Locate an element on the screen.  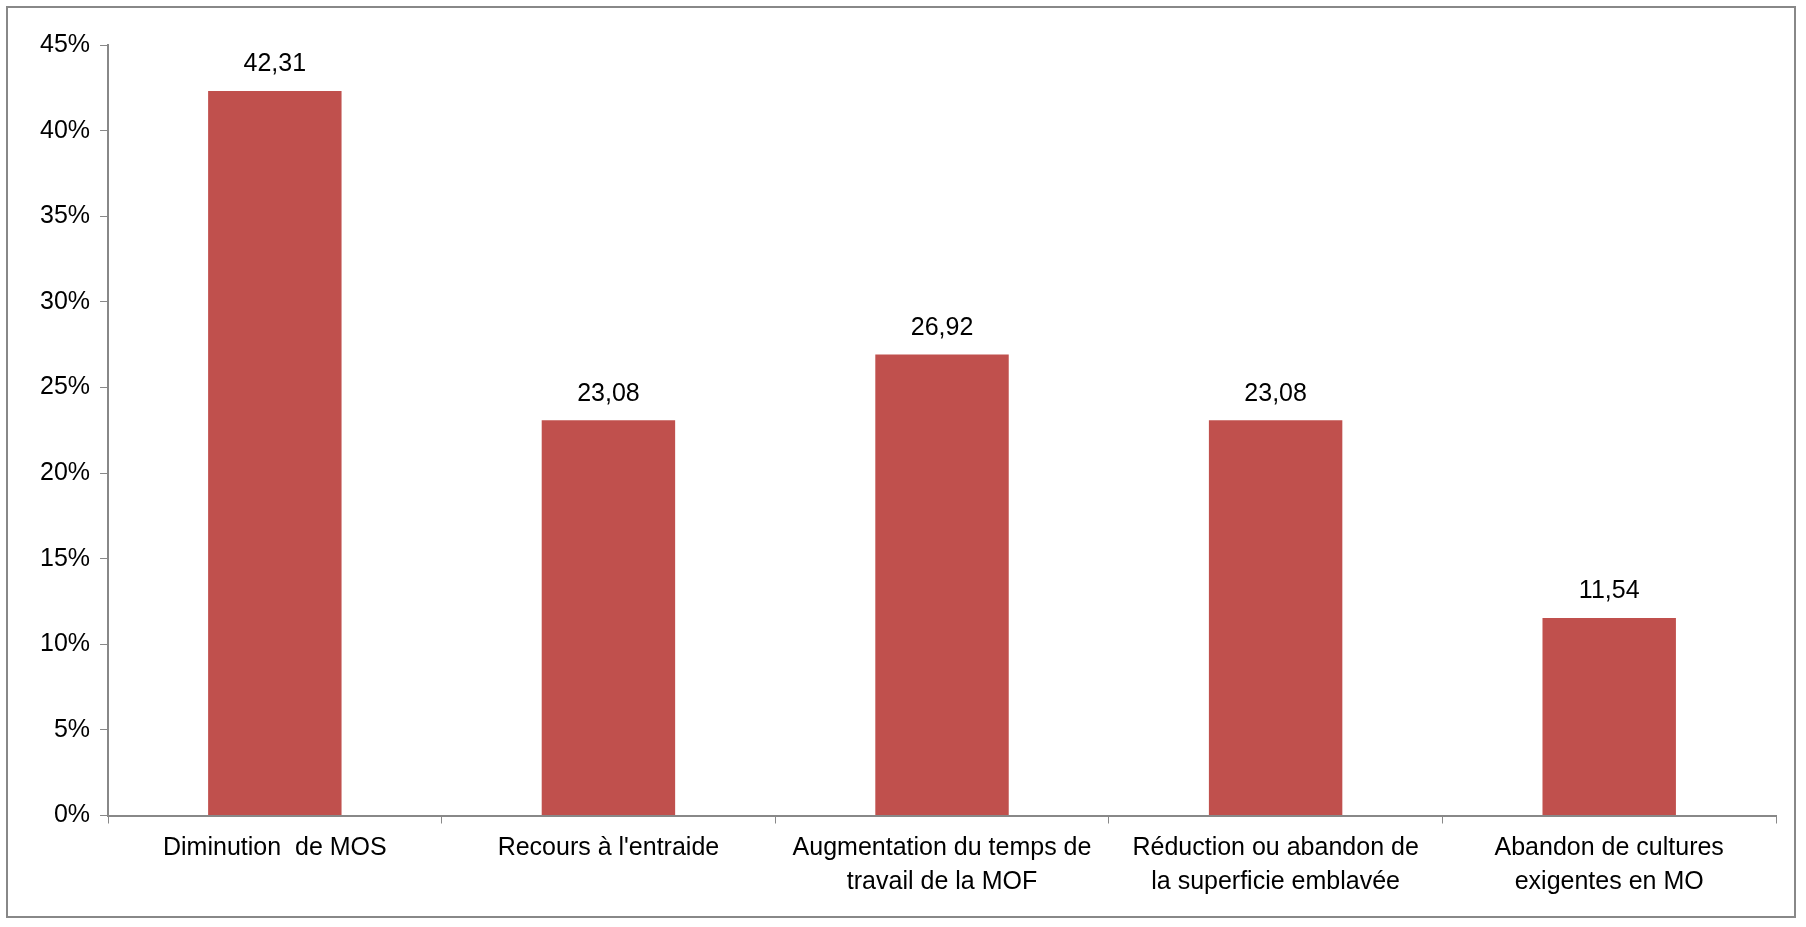
y-tick-label: 30% is located at coordinates (65, 299).